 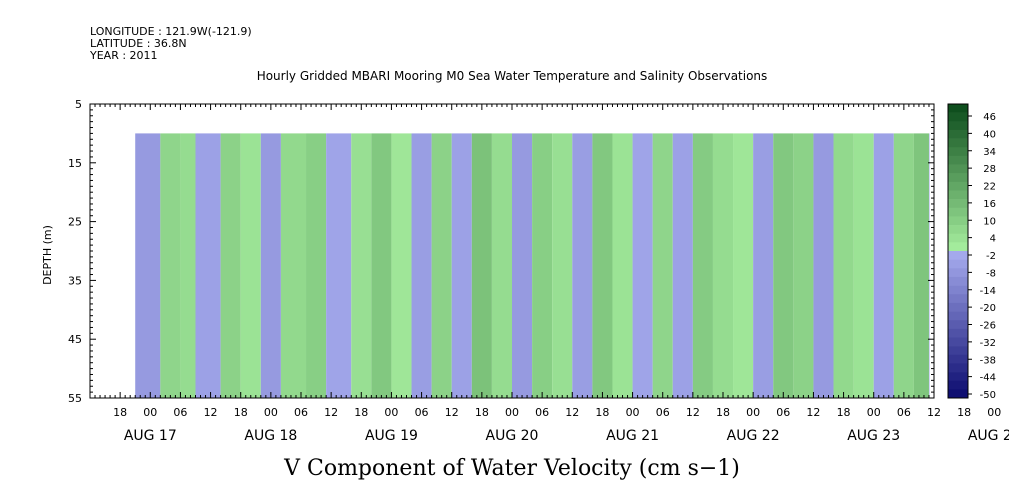 What do you see at coordinates (989, 221) in the screenshot?
I see `colorbar-label: 10` at bounding box center [989, 221].